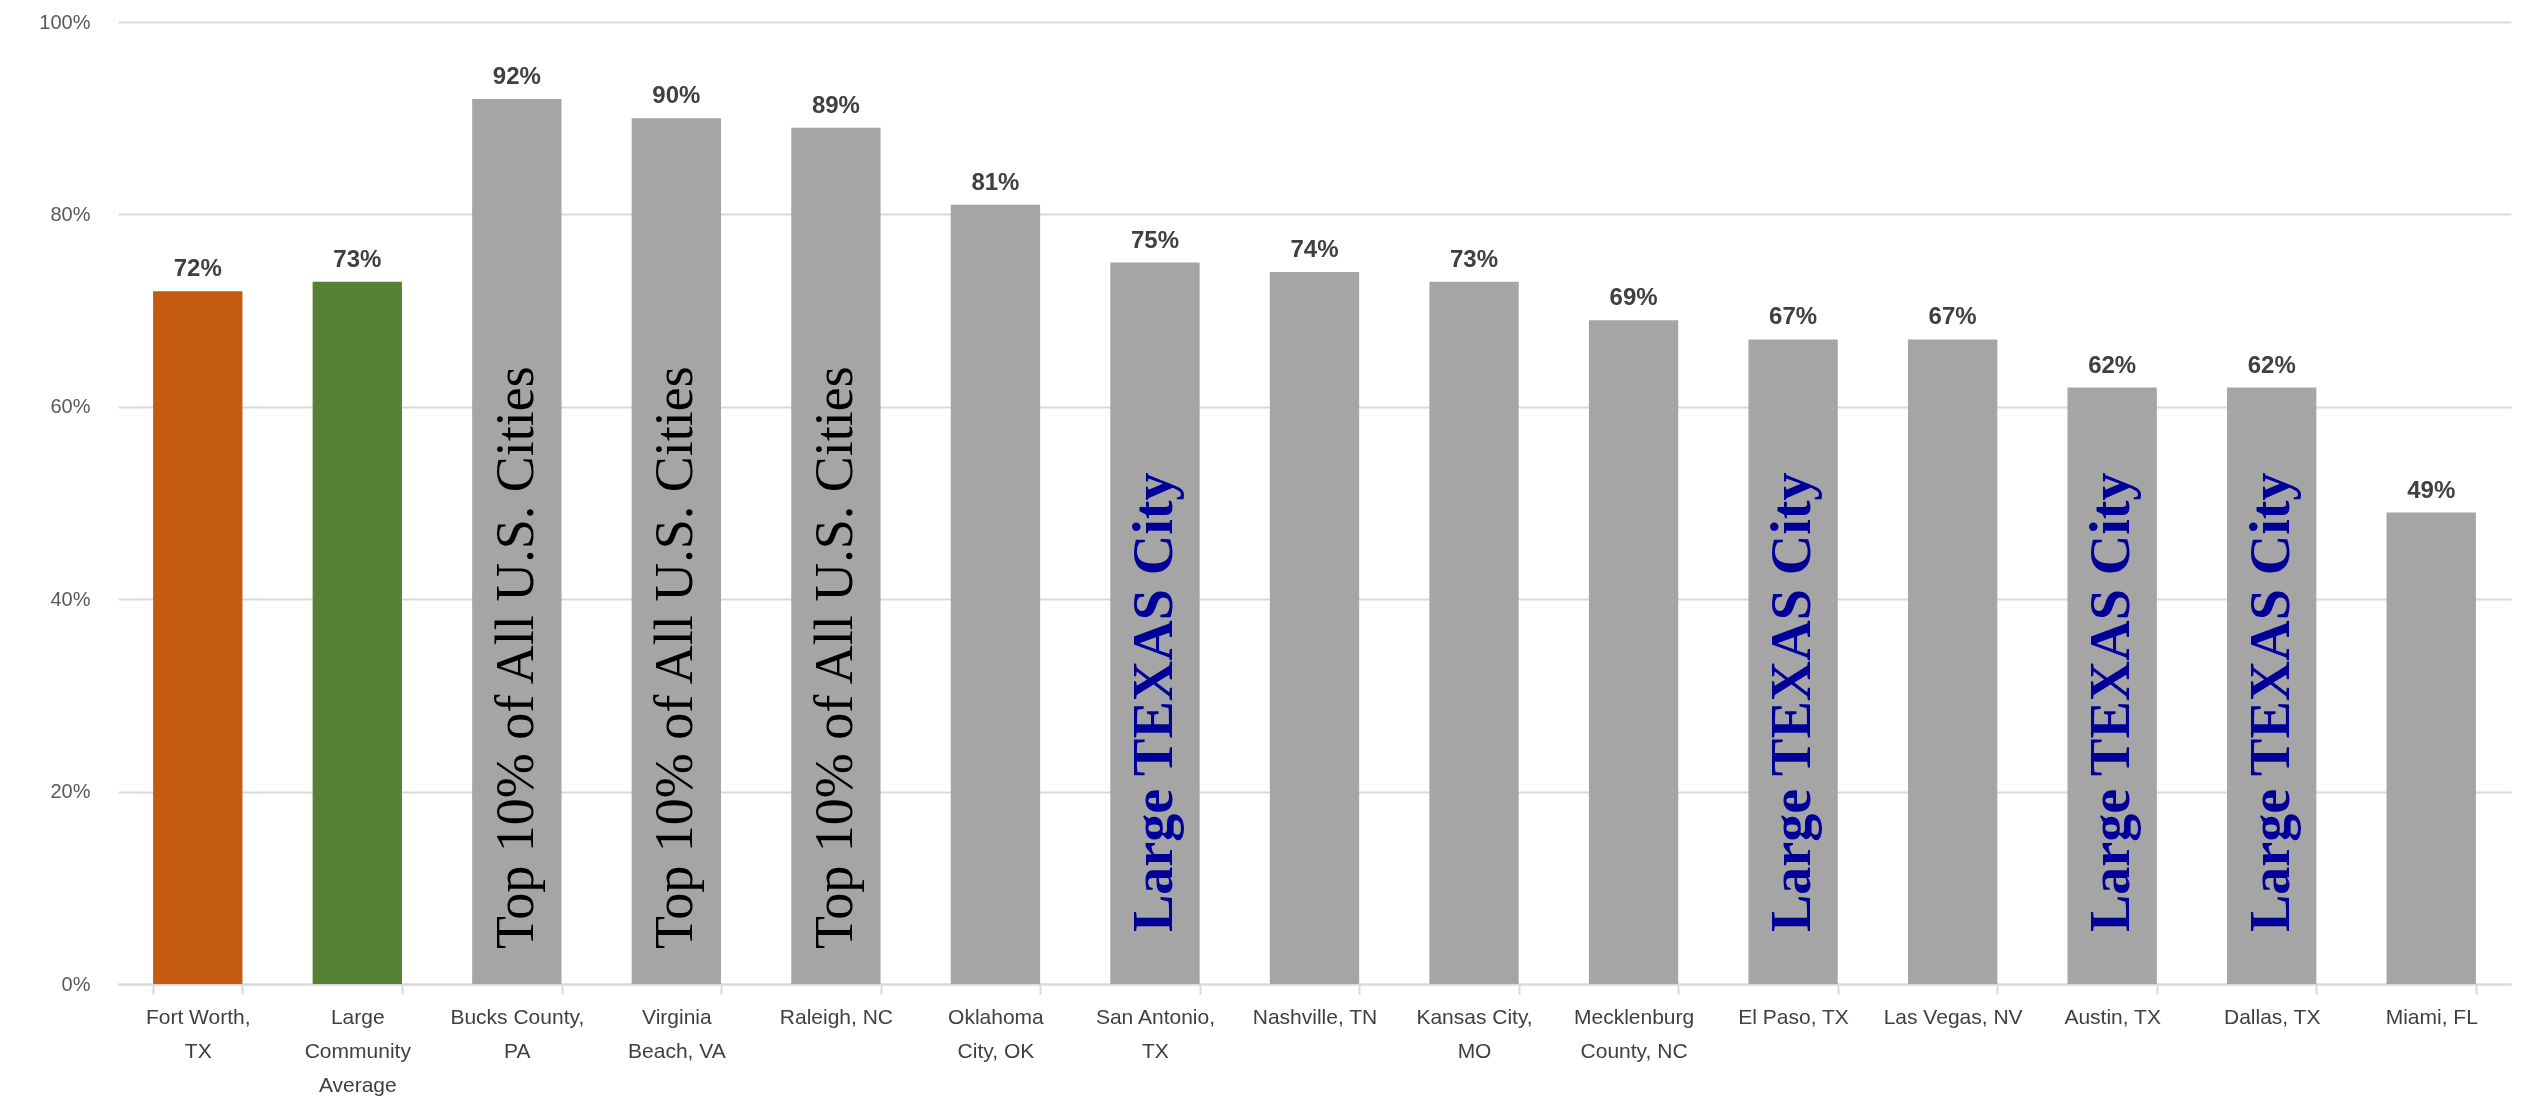 The image size is (2535, 1117). Describe the element at coordinates (1474, 1033) in the screenshot. I see `x-tick-label: Kansas City, MO` at that location.